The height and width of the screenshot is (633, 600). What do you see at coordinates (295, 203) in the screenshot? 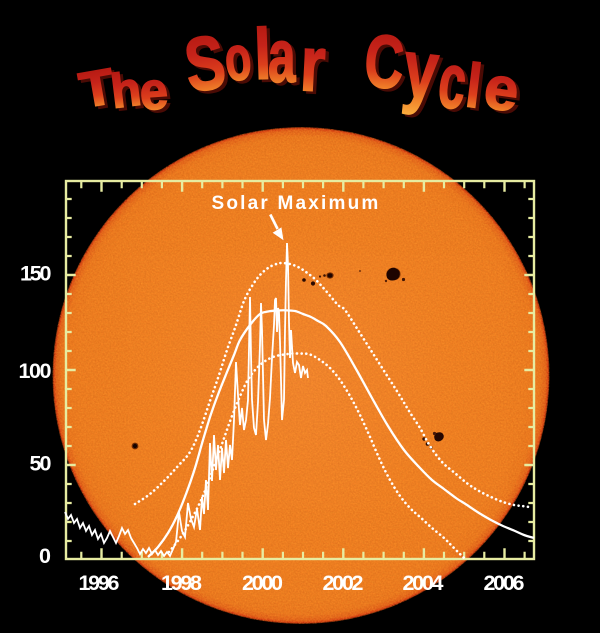
I see `svg-text: Solar Maximum` at bounding box center [295, 203].